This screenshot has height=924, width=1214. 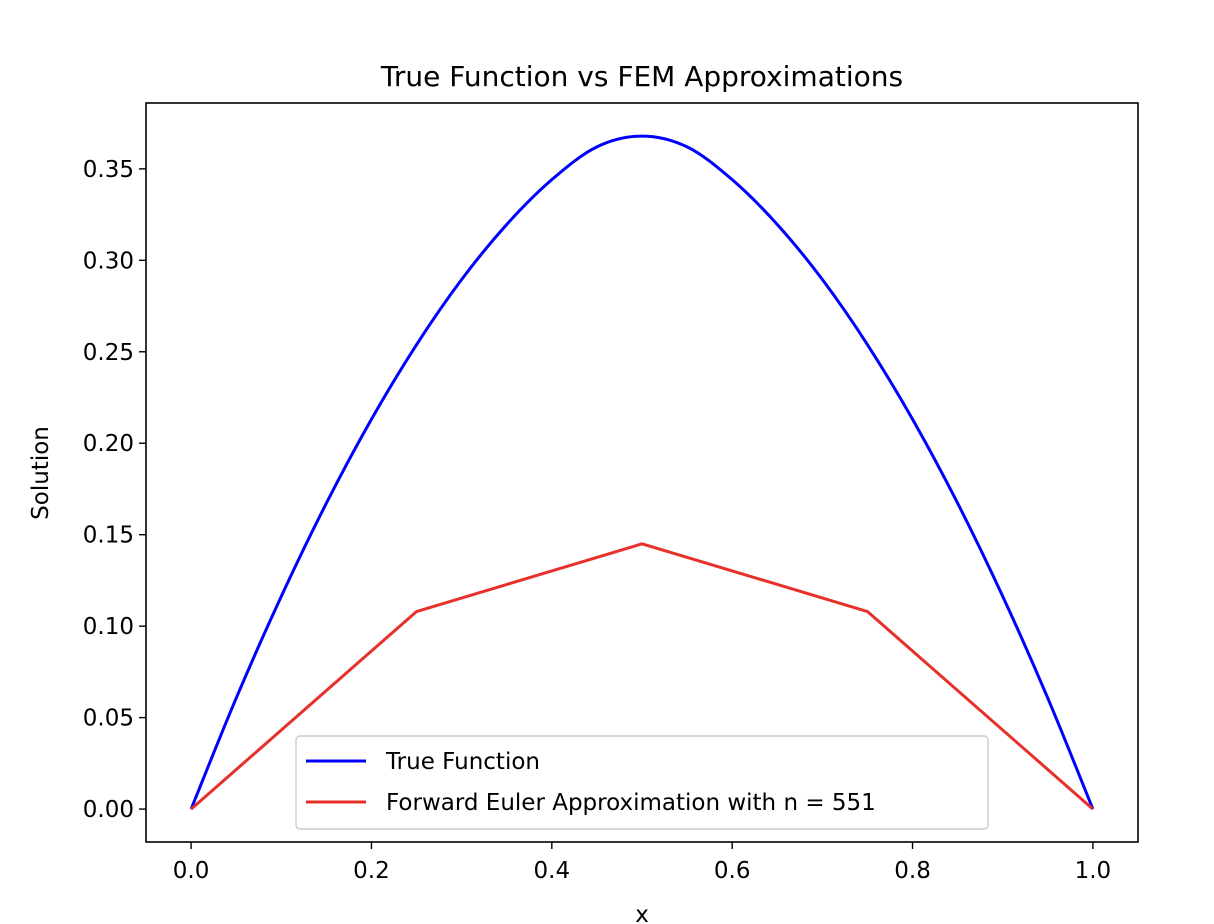 What do you see at coordinates (641, 76) in the screenshot?
I see `chart-title: True Function vs FEM Approximations` at bounding box center [641, 76].